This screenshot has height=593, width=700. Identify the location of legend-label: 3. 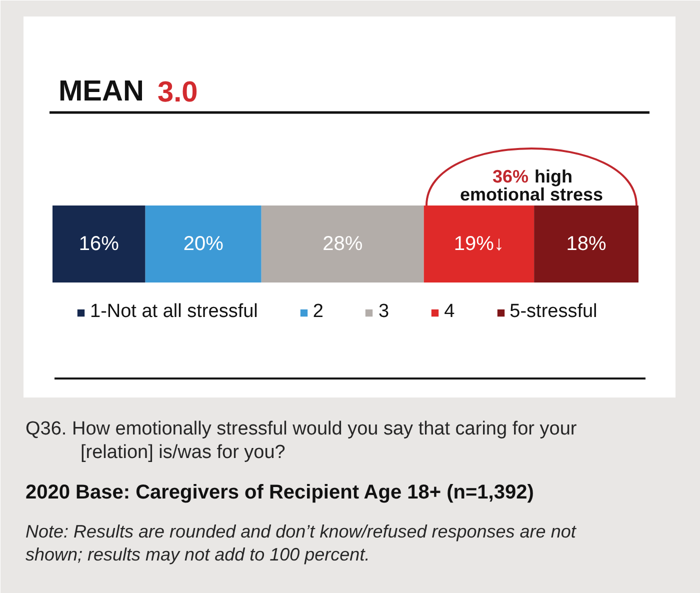
(384, 312).